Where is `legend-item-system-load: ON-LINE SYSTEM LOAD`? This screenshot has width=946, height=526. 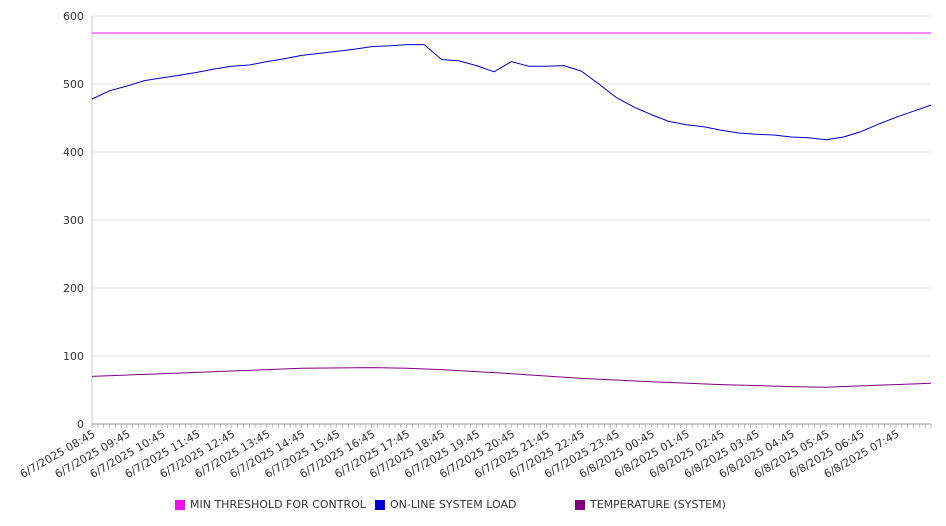
legend-item-system-load: ON-LINE SYSTEM LOAD is located at coordinates (445, 504).